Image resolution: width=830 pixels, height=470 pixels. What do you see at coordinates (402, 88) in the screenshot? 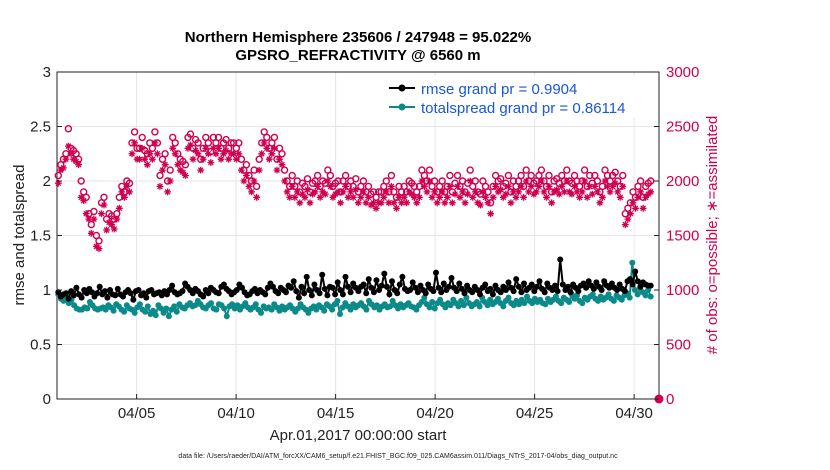
I see `legend-marker-rmse` at bounding box center [402, 88].